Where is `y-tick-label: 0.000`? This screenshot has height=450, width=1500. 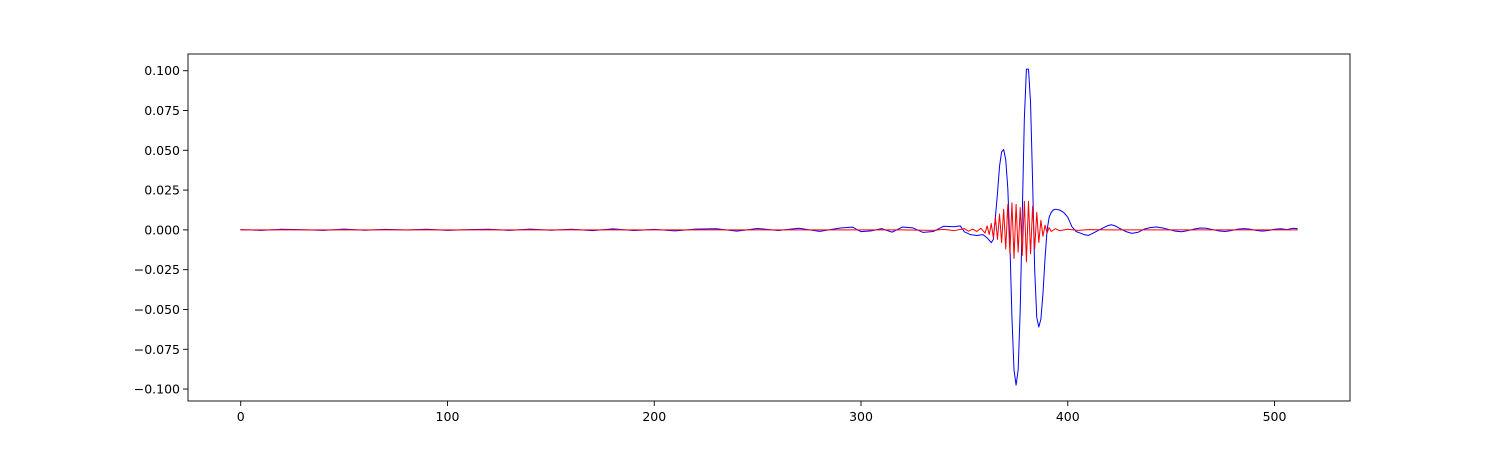 y-tick-label: 0.000 is located at coordinates (162, 229).